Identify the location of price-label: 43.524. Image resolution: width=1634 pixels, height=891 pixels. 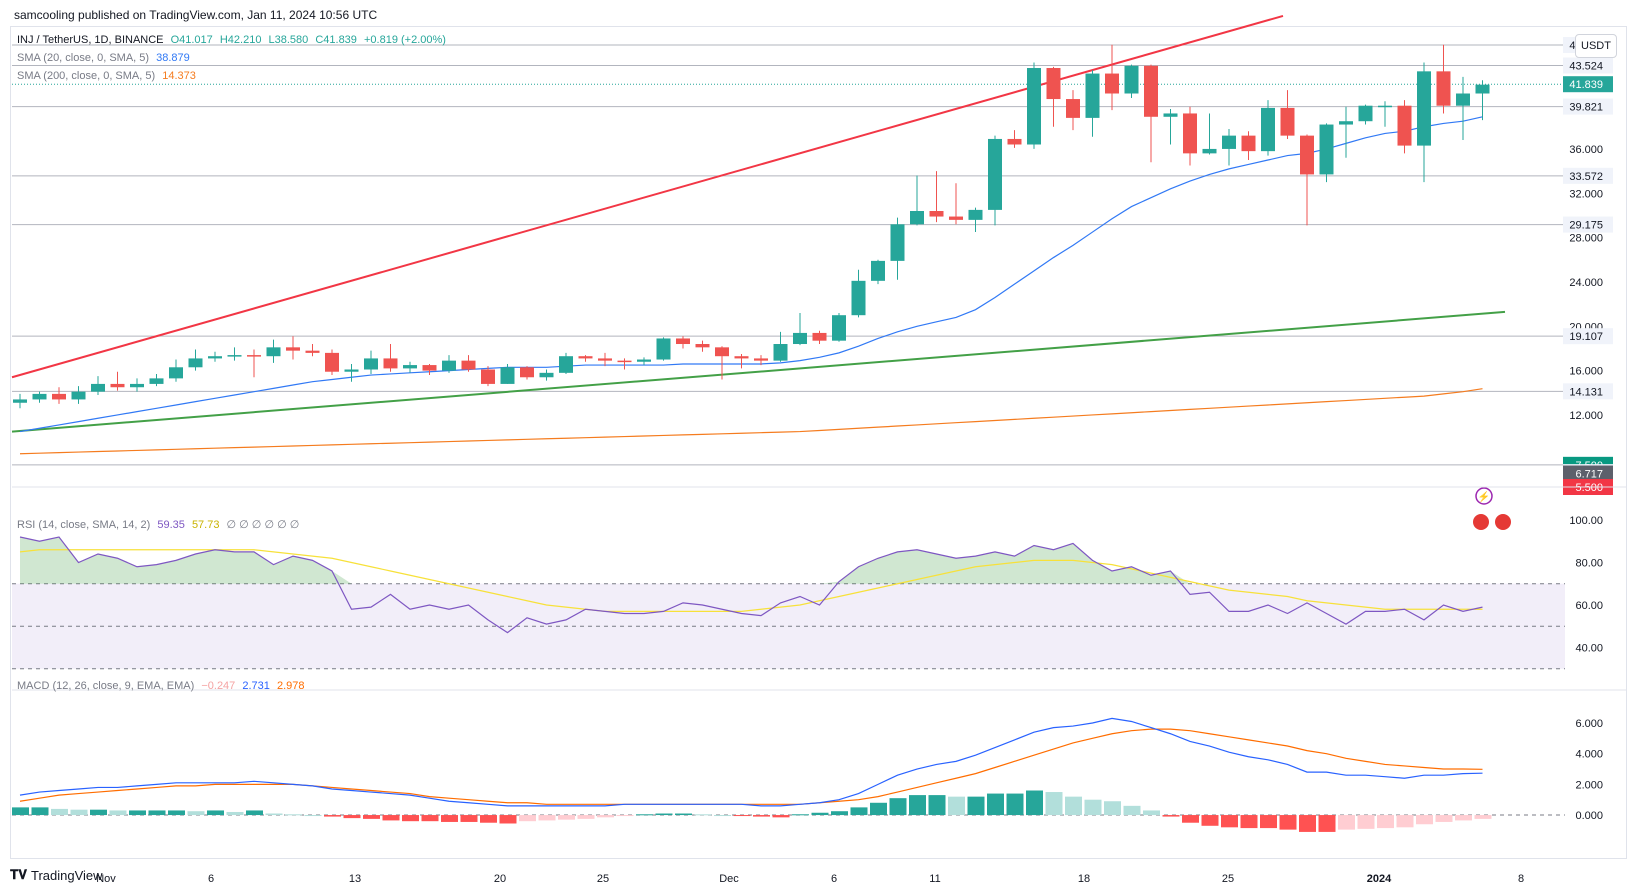
(1586, 67).